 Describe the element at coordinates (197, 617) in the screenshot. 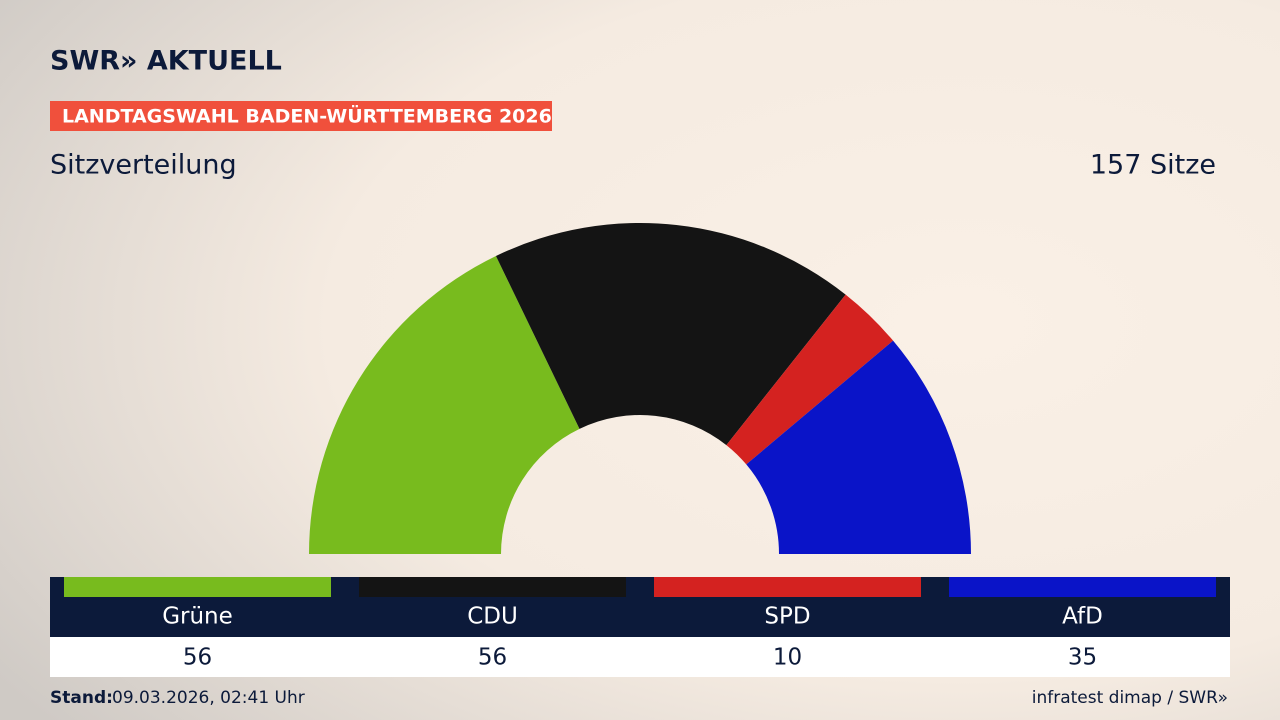

I see `legend-label: Grüne` at that location.